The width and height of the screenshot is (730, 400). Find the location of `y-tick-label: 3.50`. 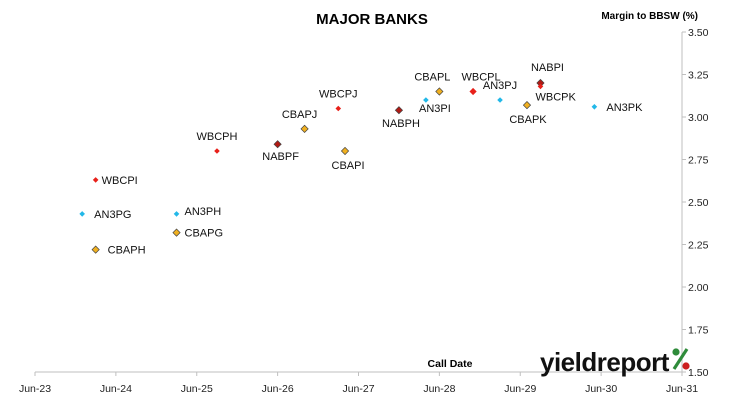

y-tick-label: 3.50 is located at coordinates (698, 33).